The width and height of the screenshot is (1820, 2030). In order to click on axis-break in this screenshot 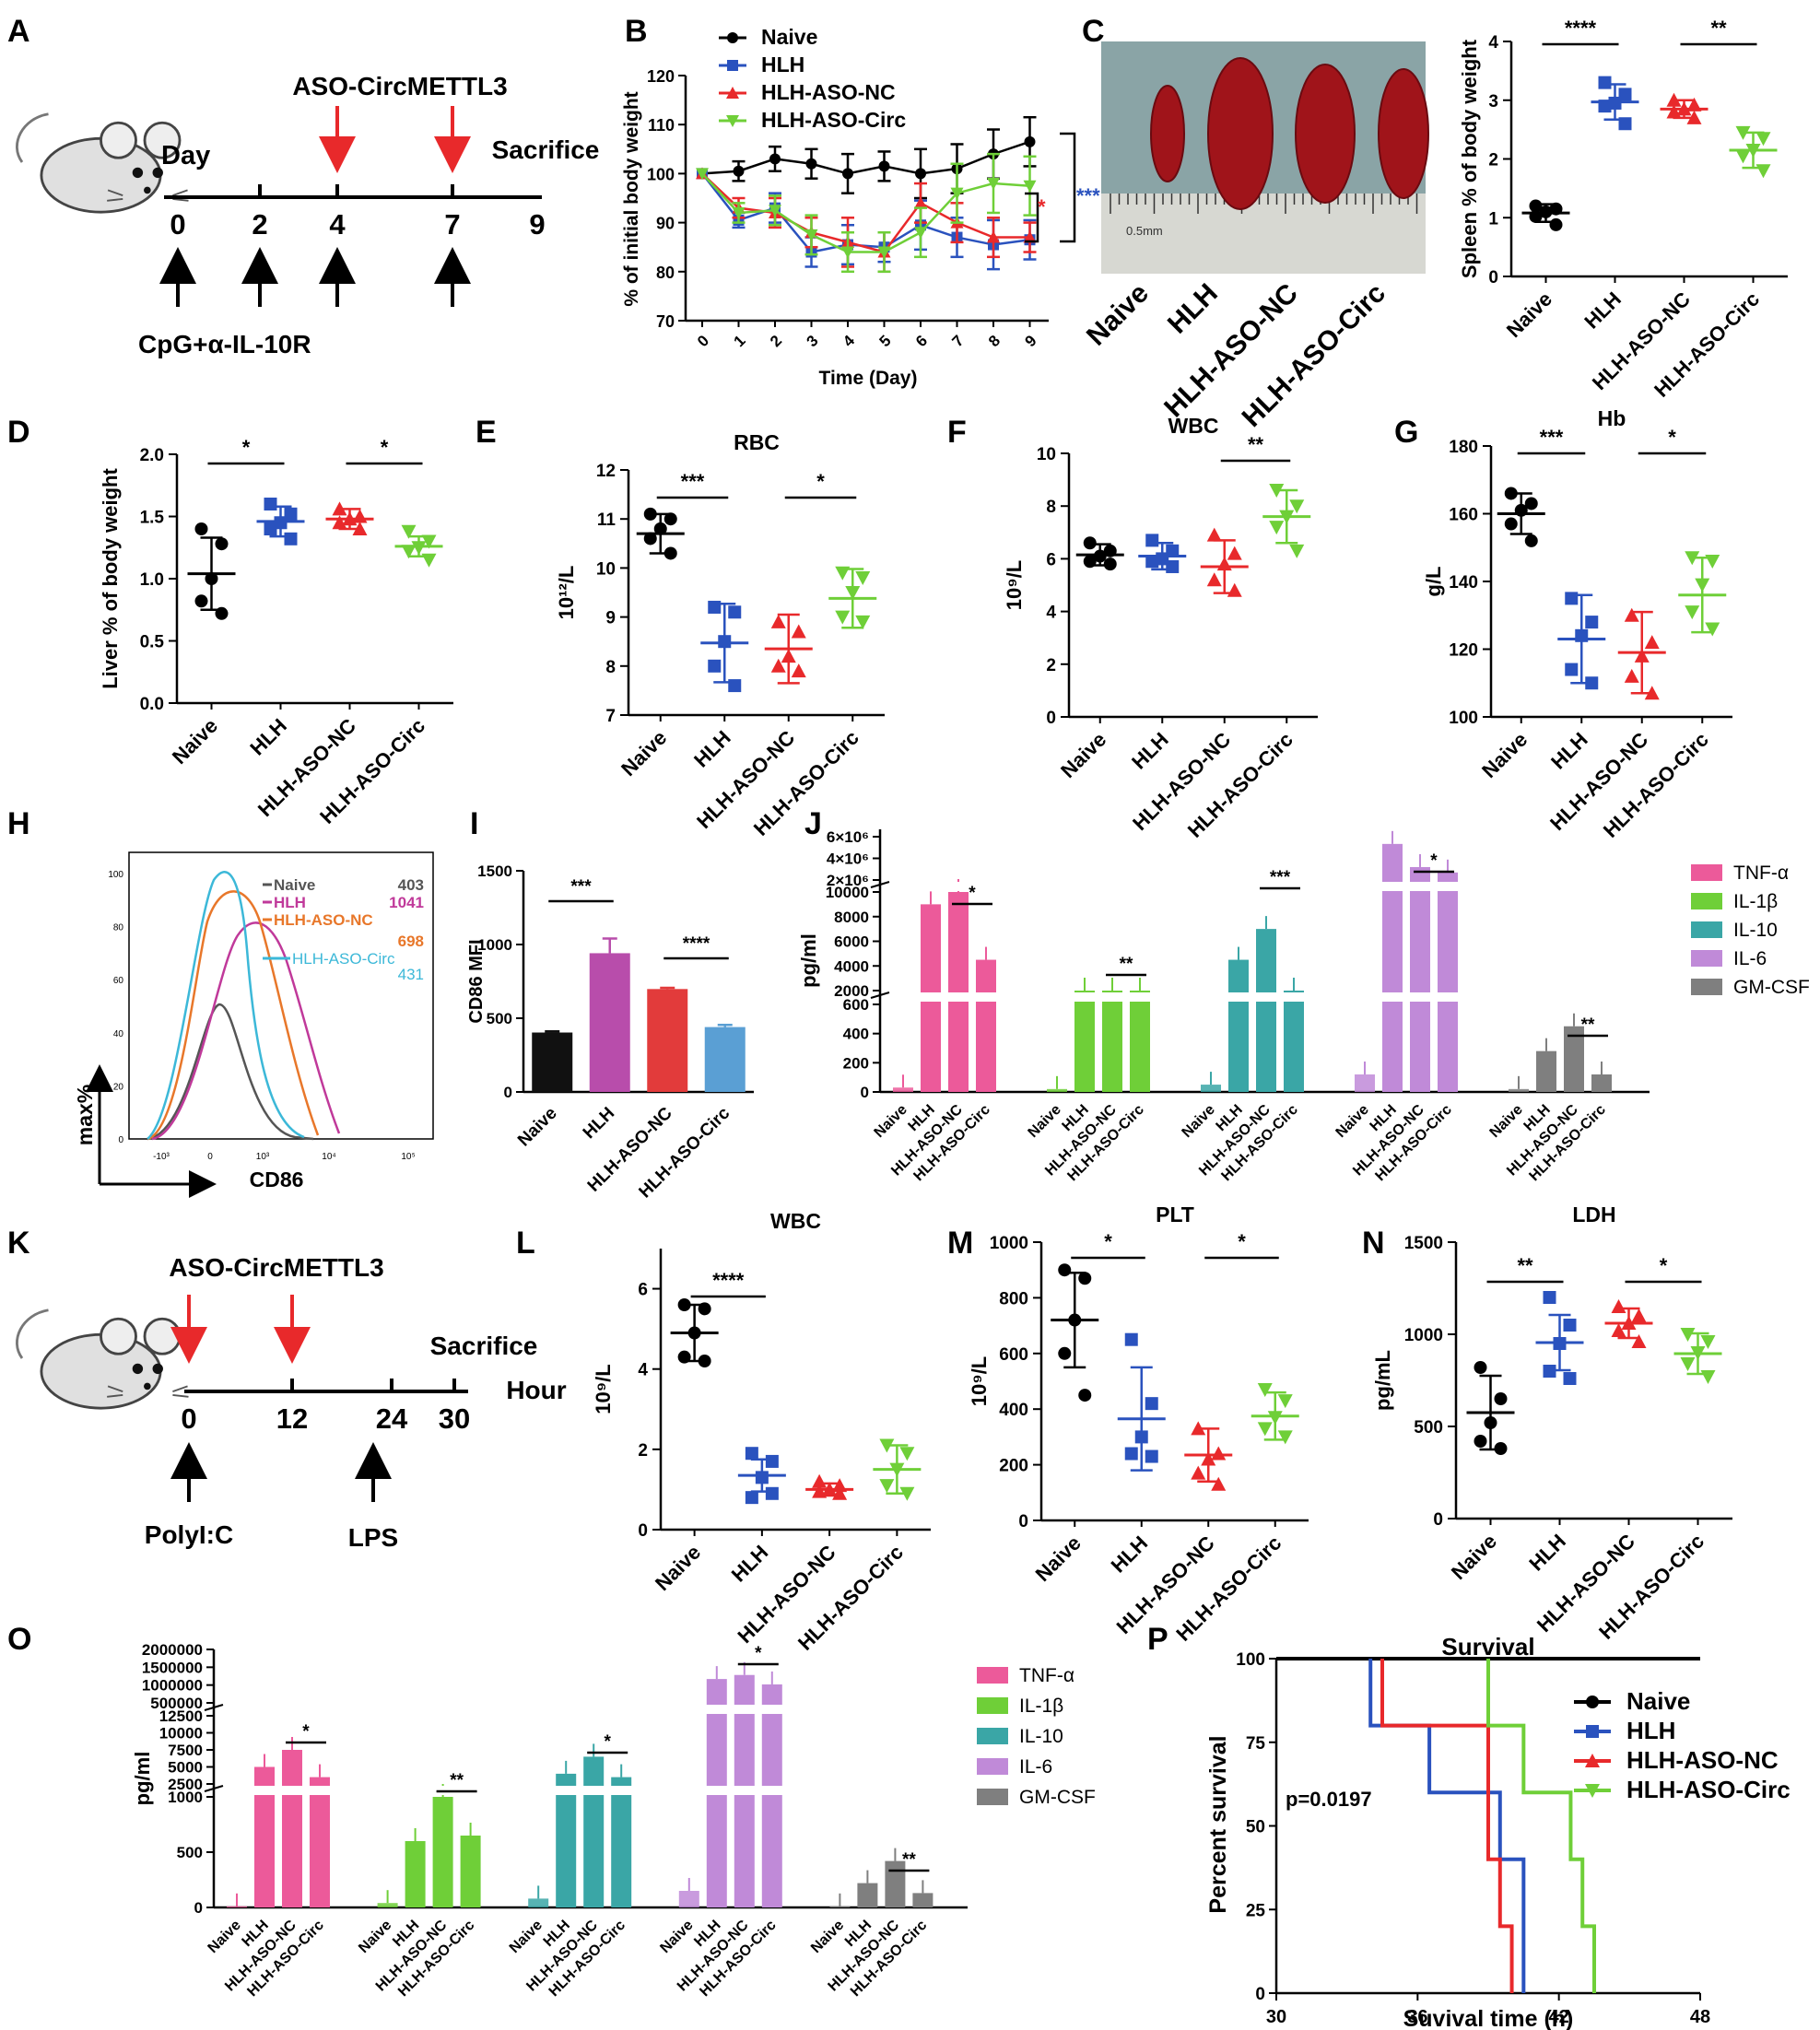, I will do `click(214, 1788)`.